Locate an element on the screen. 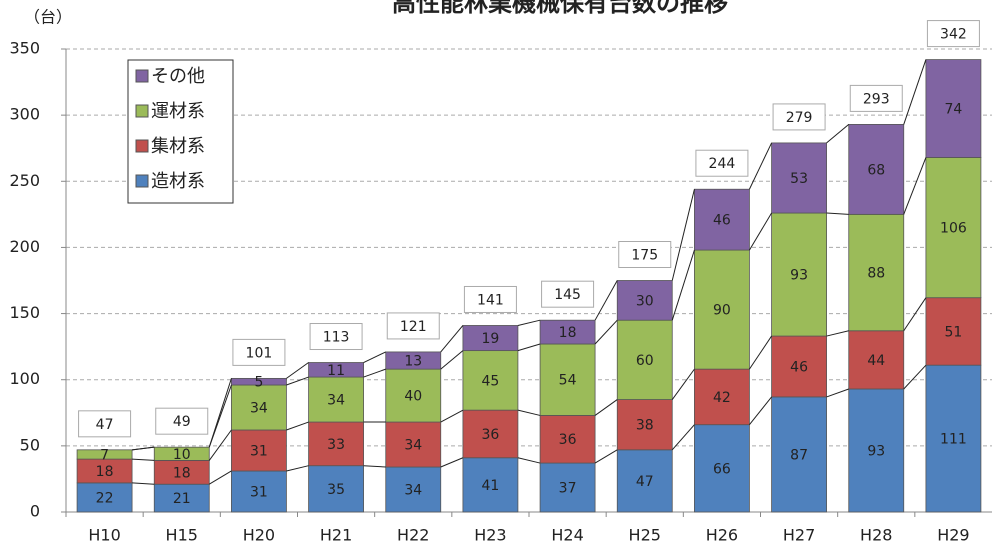 The height and width of the screenshot is (556, 996). x-tick-label: H29 is located at coordinates (953, 535).